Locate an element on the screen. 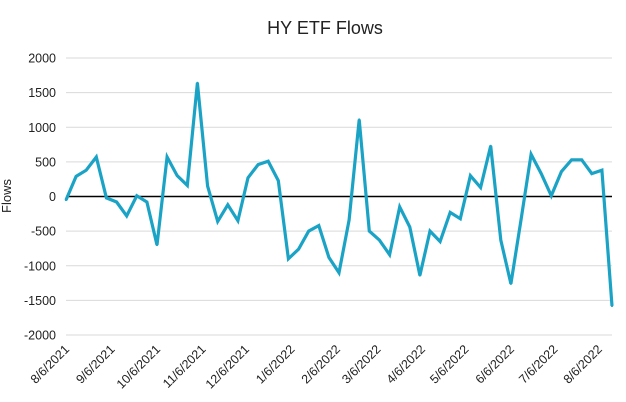  y-tick-label: 1000 is located at coordinates (42, 128).